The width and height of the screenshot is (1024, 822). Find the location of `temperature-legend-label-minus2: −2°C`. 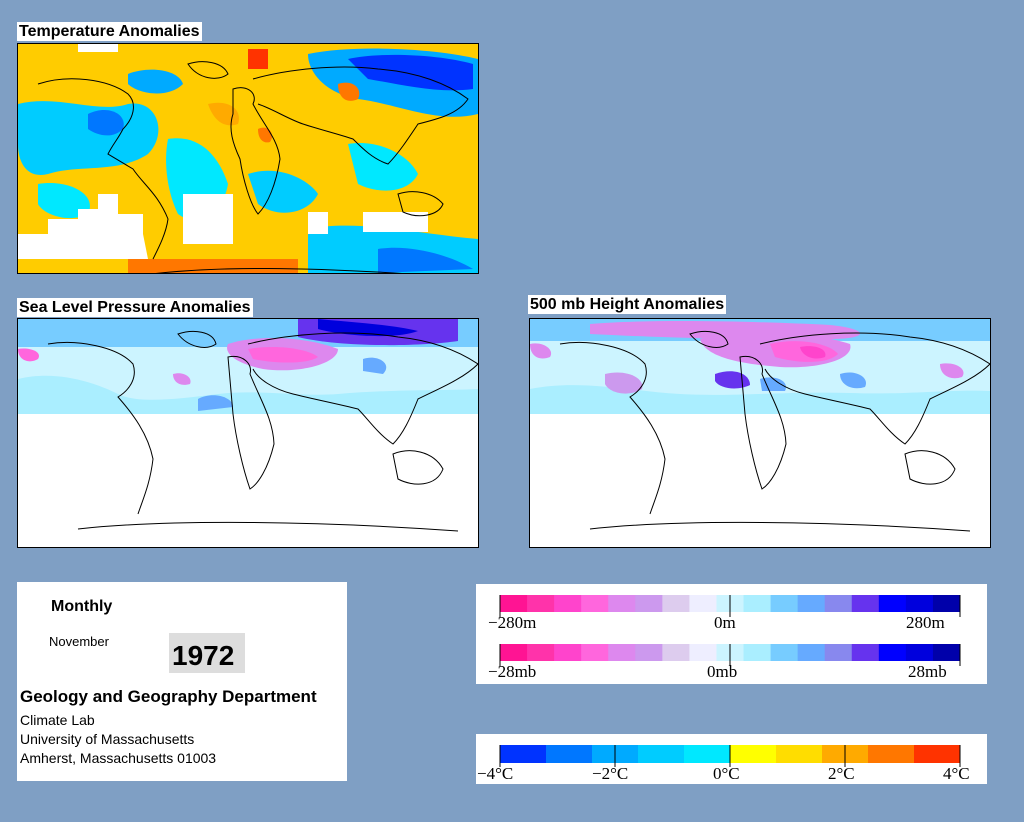

temperature-legend-label-minus2: −2°C is located at coordinates (610, 773).